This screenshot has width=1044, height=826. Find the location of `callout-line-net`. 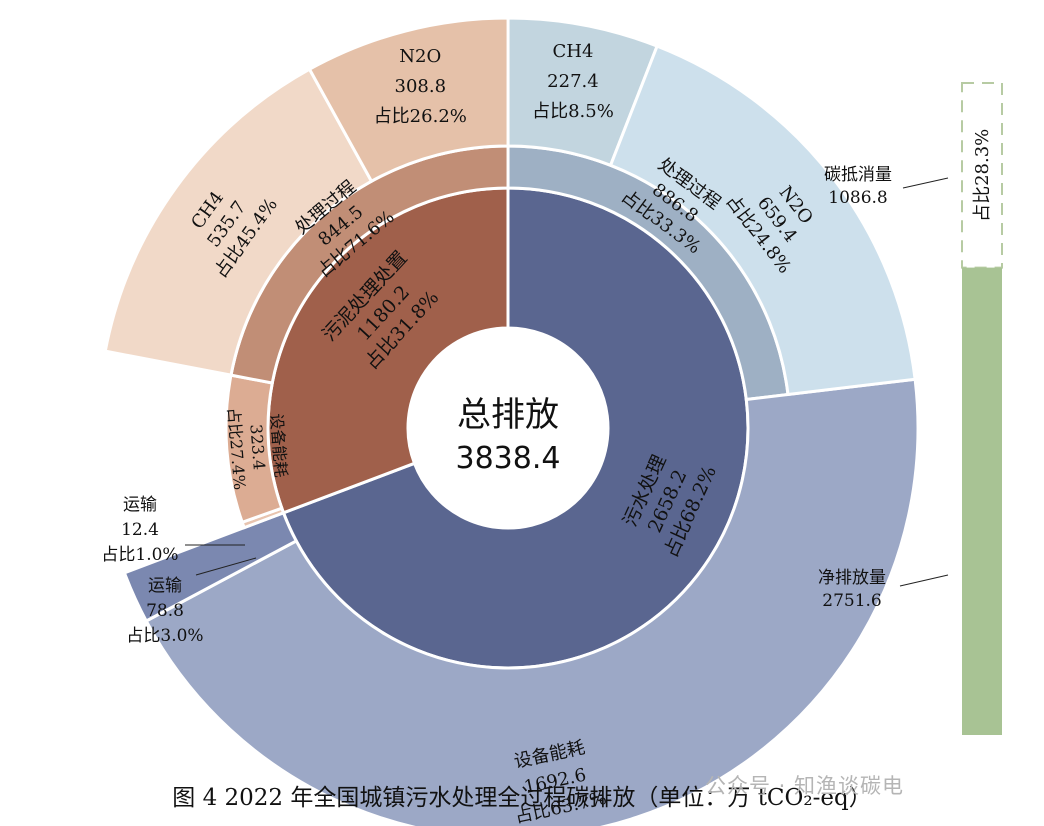

callout-line-net is located at coordinates (924, 580).